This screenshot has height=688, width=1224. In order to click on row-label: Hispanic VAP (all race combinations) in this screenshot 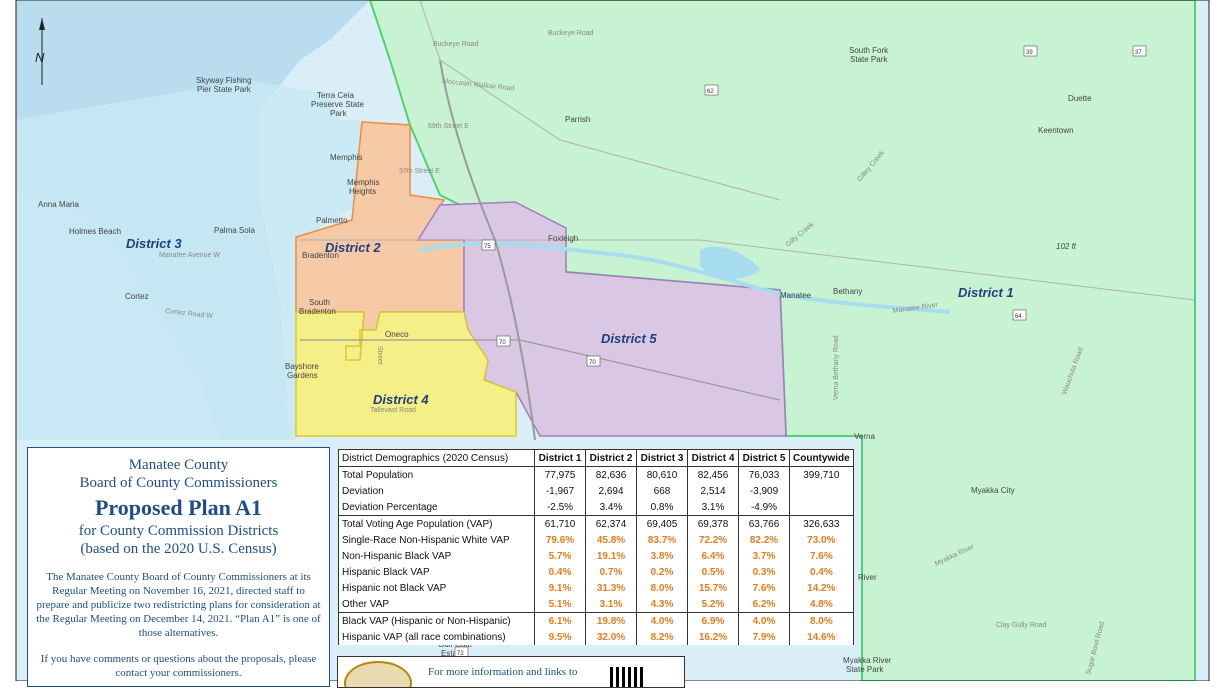, I will do `click(436, 637)`.